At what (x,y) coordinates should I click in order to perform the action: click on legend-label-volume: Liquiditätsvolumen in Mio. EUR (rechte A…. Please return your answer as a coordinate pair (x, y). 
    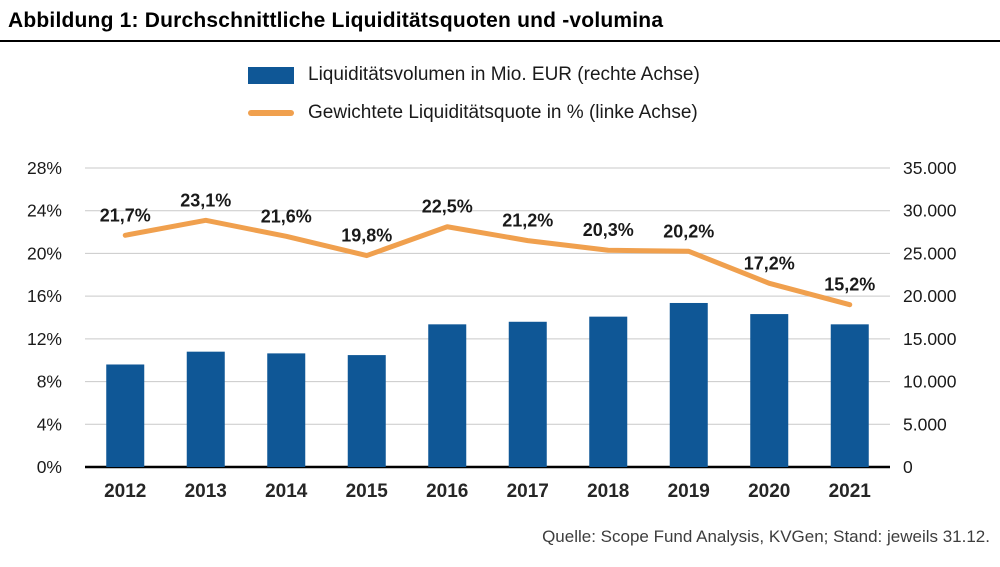
    Looking at the image, I should click on (504, 74).